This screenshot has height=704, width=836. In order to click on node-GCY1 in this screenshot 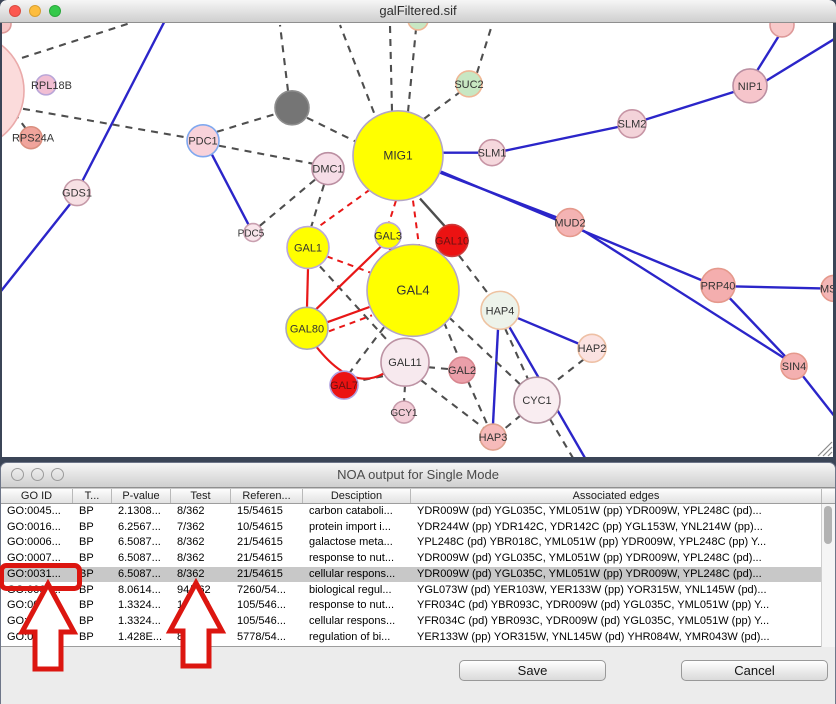, I will do `click(404, 412)`.